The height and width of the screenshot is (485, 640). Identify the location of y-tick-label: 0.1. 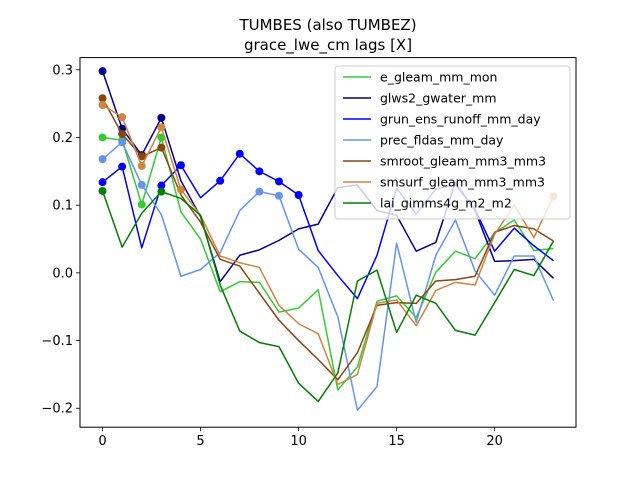
(62, 206).